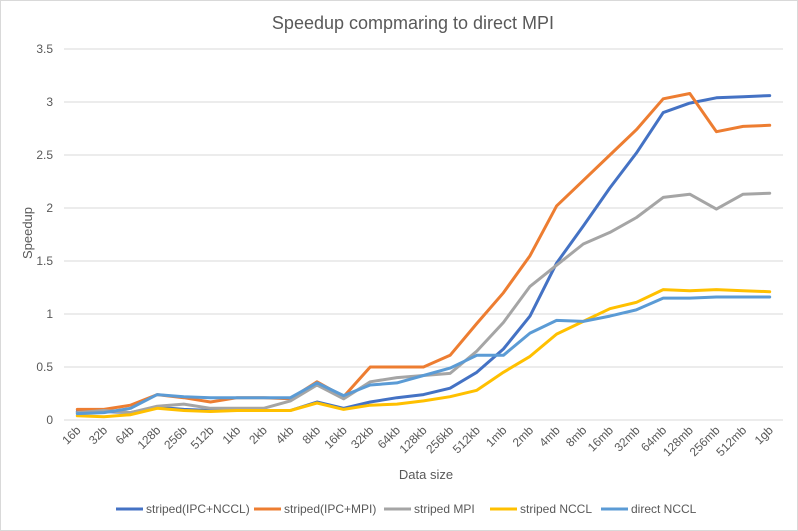 This screenshot has height=531, width=798. I want to click on x-tick-label: 2mb, so click(523, 436).